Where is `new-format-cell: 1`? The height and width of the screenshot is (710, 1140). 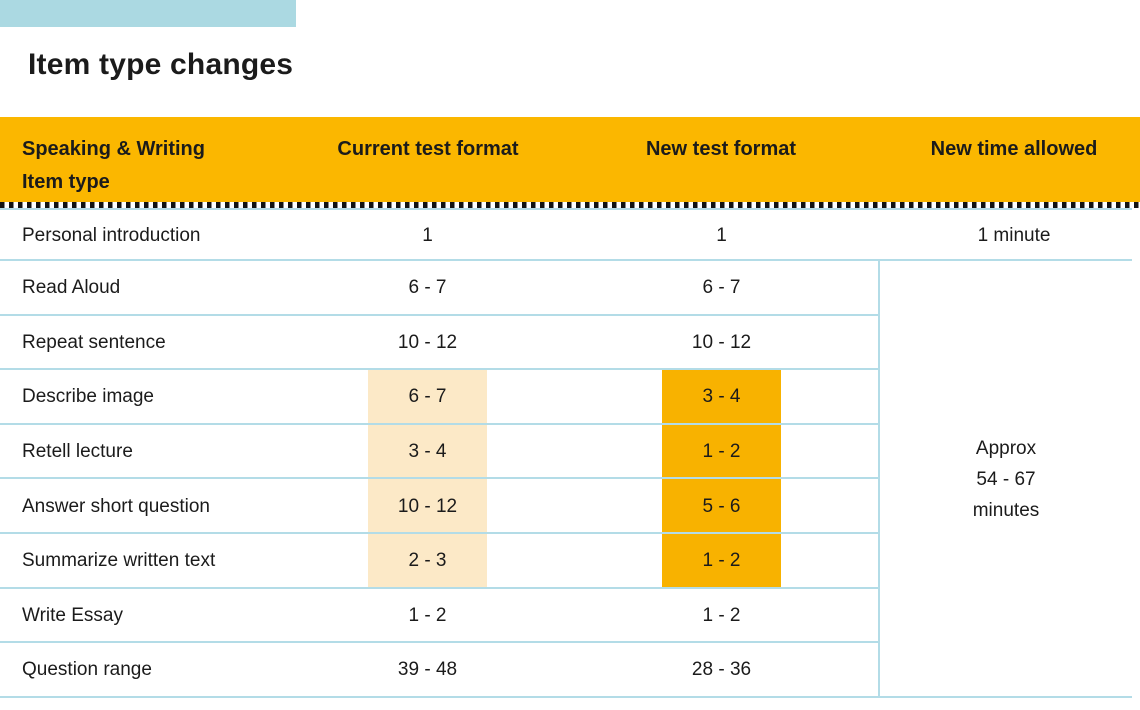
new-format-cell: 1 is located at coordinates (721, 235).